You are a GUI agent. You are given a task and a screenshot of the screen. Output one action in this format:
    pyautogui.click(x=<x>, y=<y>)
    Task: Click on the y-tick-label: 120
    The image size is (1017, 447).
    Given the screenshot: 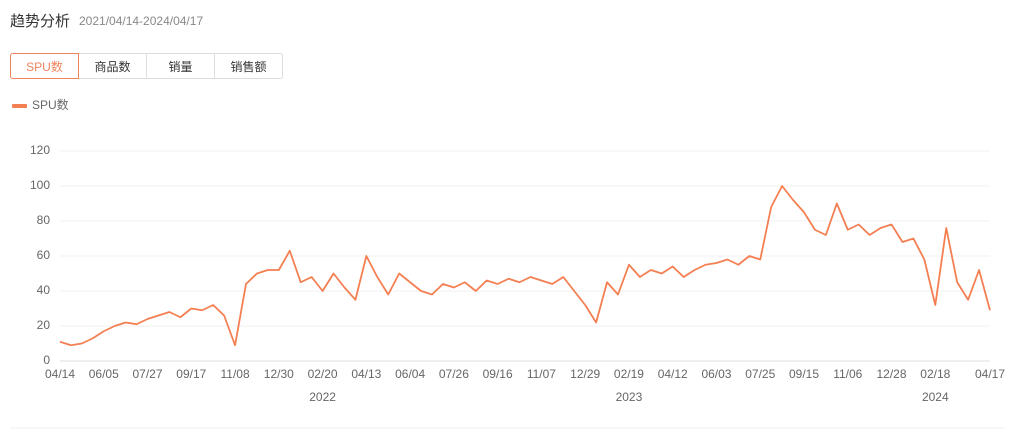 What is the action you would take?
    pyautogui.click(x=40, y=150)
    